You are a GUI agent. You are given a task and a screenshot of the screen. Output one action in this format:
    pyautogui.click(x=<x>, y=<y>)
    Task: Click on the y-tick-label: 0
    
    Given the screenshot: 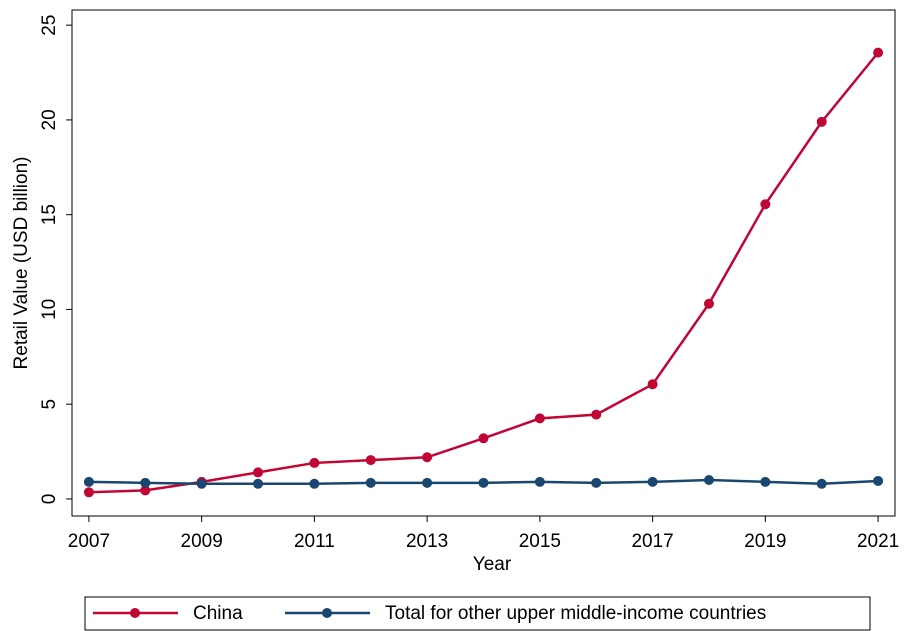 What is the action you would take?
    pyautogui.click(x=49, y=499)
    